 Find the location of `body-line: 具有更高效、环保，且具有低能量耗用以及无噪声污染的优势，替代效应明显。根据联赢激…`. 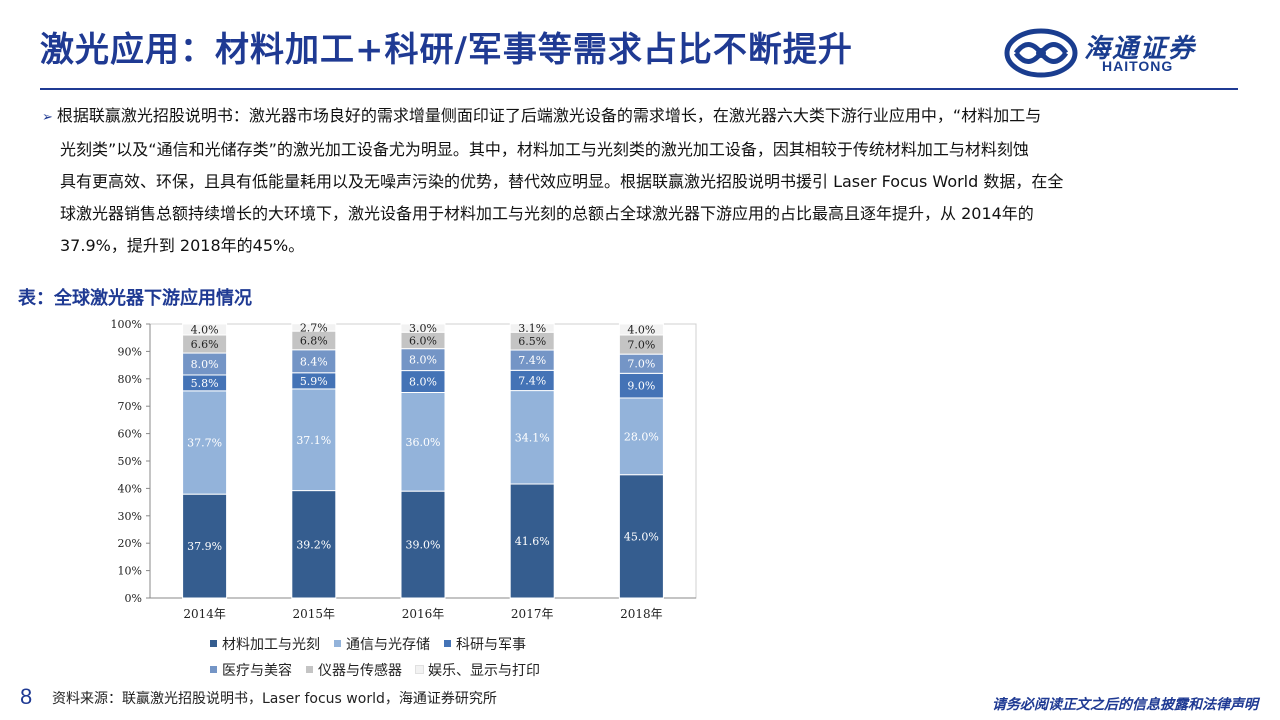

body-line: 具有更高效、环保，且具有低能量耗用以及无噪声污染的优势，替代效应明显。根据联赢激… is located at coordinates (562, 181).